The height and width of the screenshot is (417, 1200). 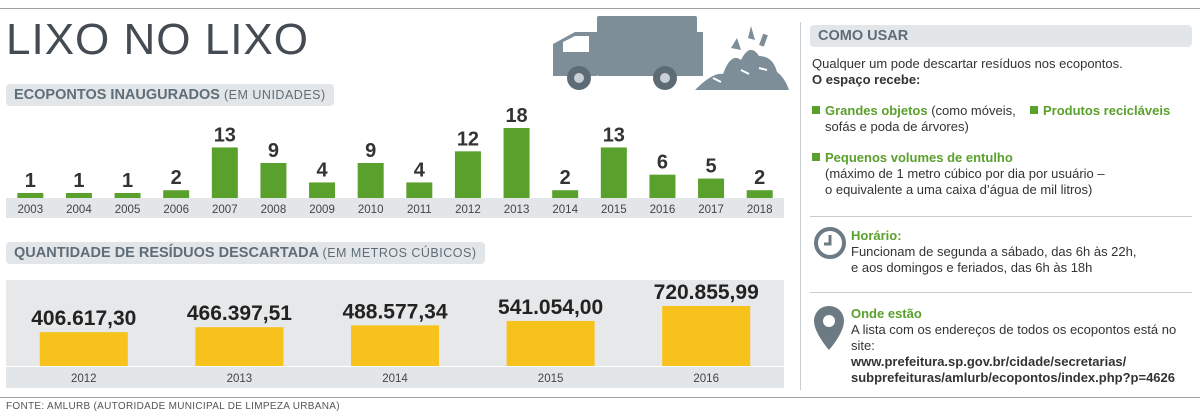 What do you see at coordinates (760, 210) in the screenshot?
I see `tick-label: 2018` at bounding box center [760, 210].